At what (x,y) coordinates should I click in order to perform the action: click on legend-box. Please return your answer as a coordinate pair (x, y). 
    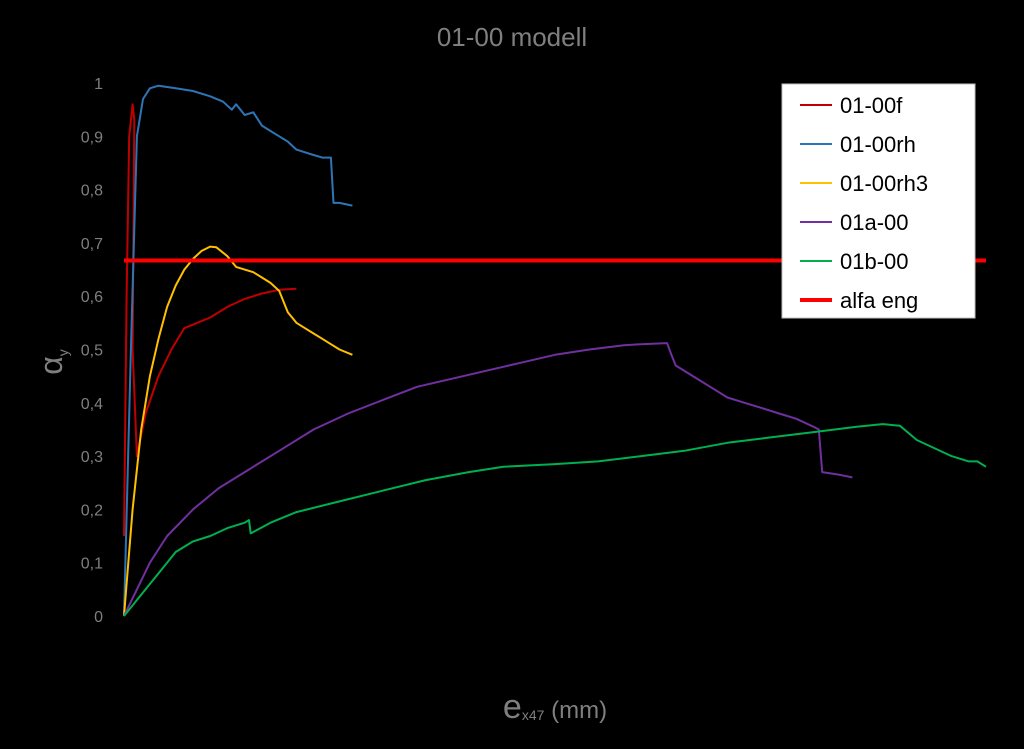
    Looking at the image, I should click on (878, 201).